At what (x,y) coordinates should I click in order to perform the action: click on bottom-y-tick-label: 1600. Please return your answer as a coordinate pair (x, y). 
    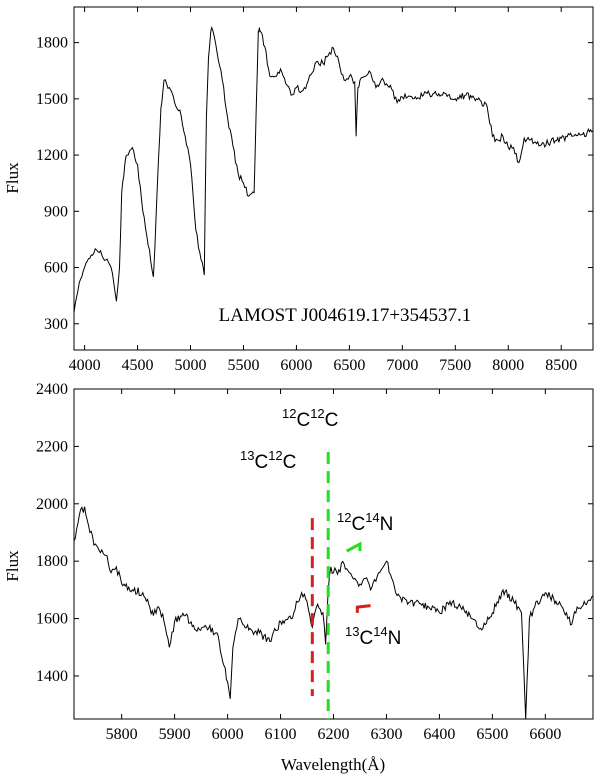
    Looking at the image, I should click on (52, 619).